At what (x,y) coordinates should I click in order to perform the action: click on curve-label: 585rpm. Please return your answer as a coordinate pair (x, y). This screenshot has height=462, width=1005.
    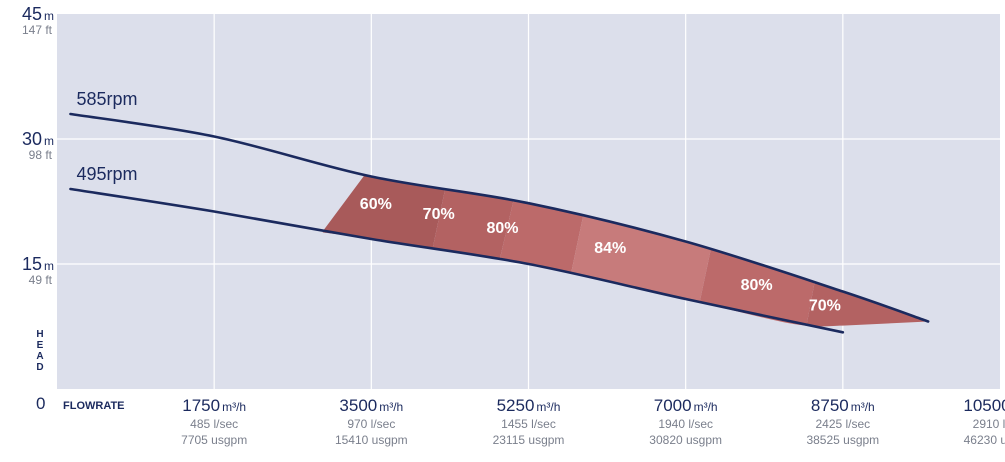
    Looking at the image, I should click on (106, 99).